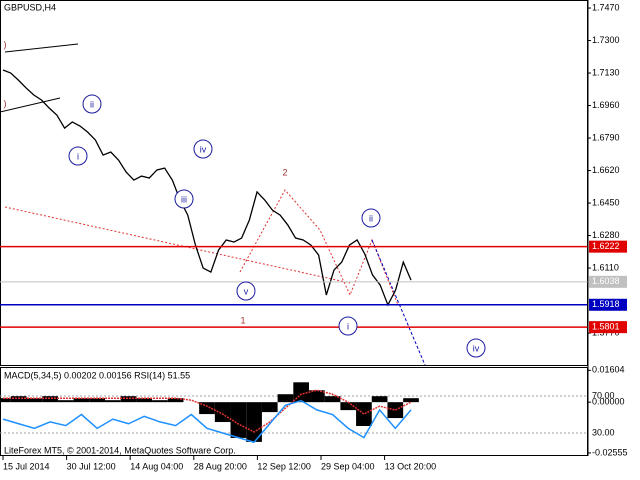 This screenshot has height=480, width=640. Describe the element at coordinates (608, 402) in the screenshot. I see `y-tick-label: 0.00000` at that location.